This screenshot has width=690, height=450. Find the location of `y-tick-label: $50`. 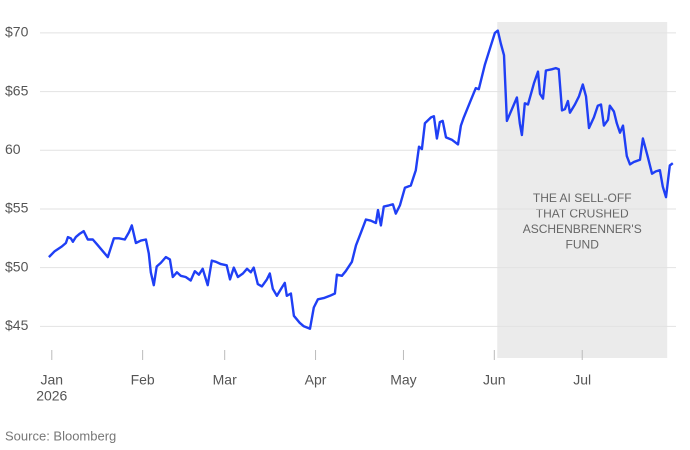

y-tick-label: $50 is located at coordinates (17, 266).